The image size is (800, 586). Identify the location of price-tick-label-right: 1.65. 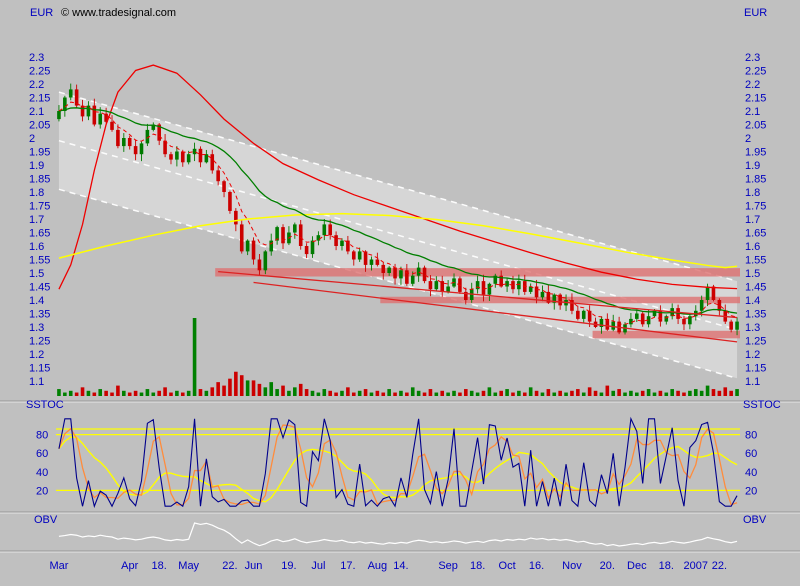
(755, 234).